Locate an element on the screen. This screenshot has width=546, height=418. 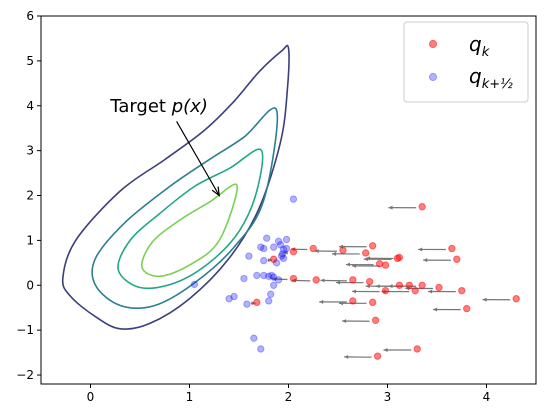
x-tick-label: 1 is located at coordinates (190, 397).